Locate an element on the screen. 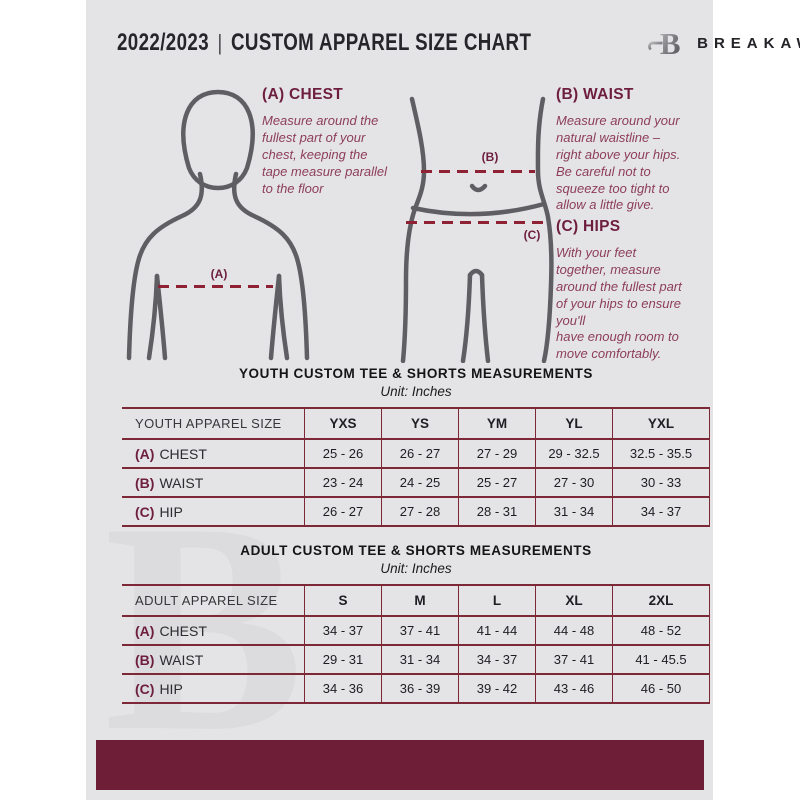 Image resolution: width=800 pixels, height=800 pixels. youth-table-label-header: YOUTH APPAREL SIZE is located at coordinates (208, 423).